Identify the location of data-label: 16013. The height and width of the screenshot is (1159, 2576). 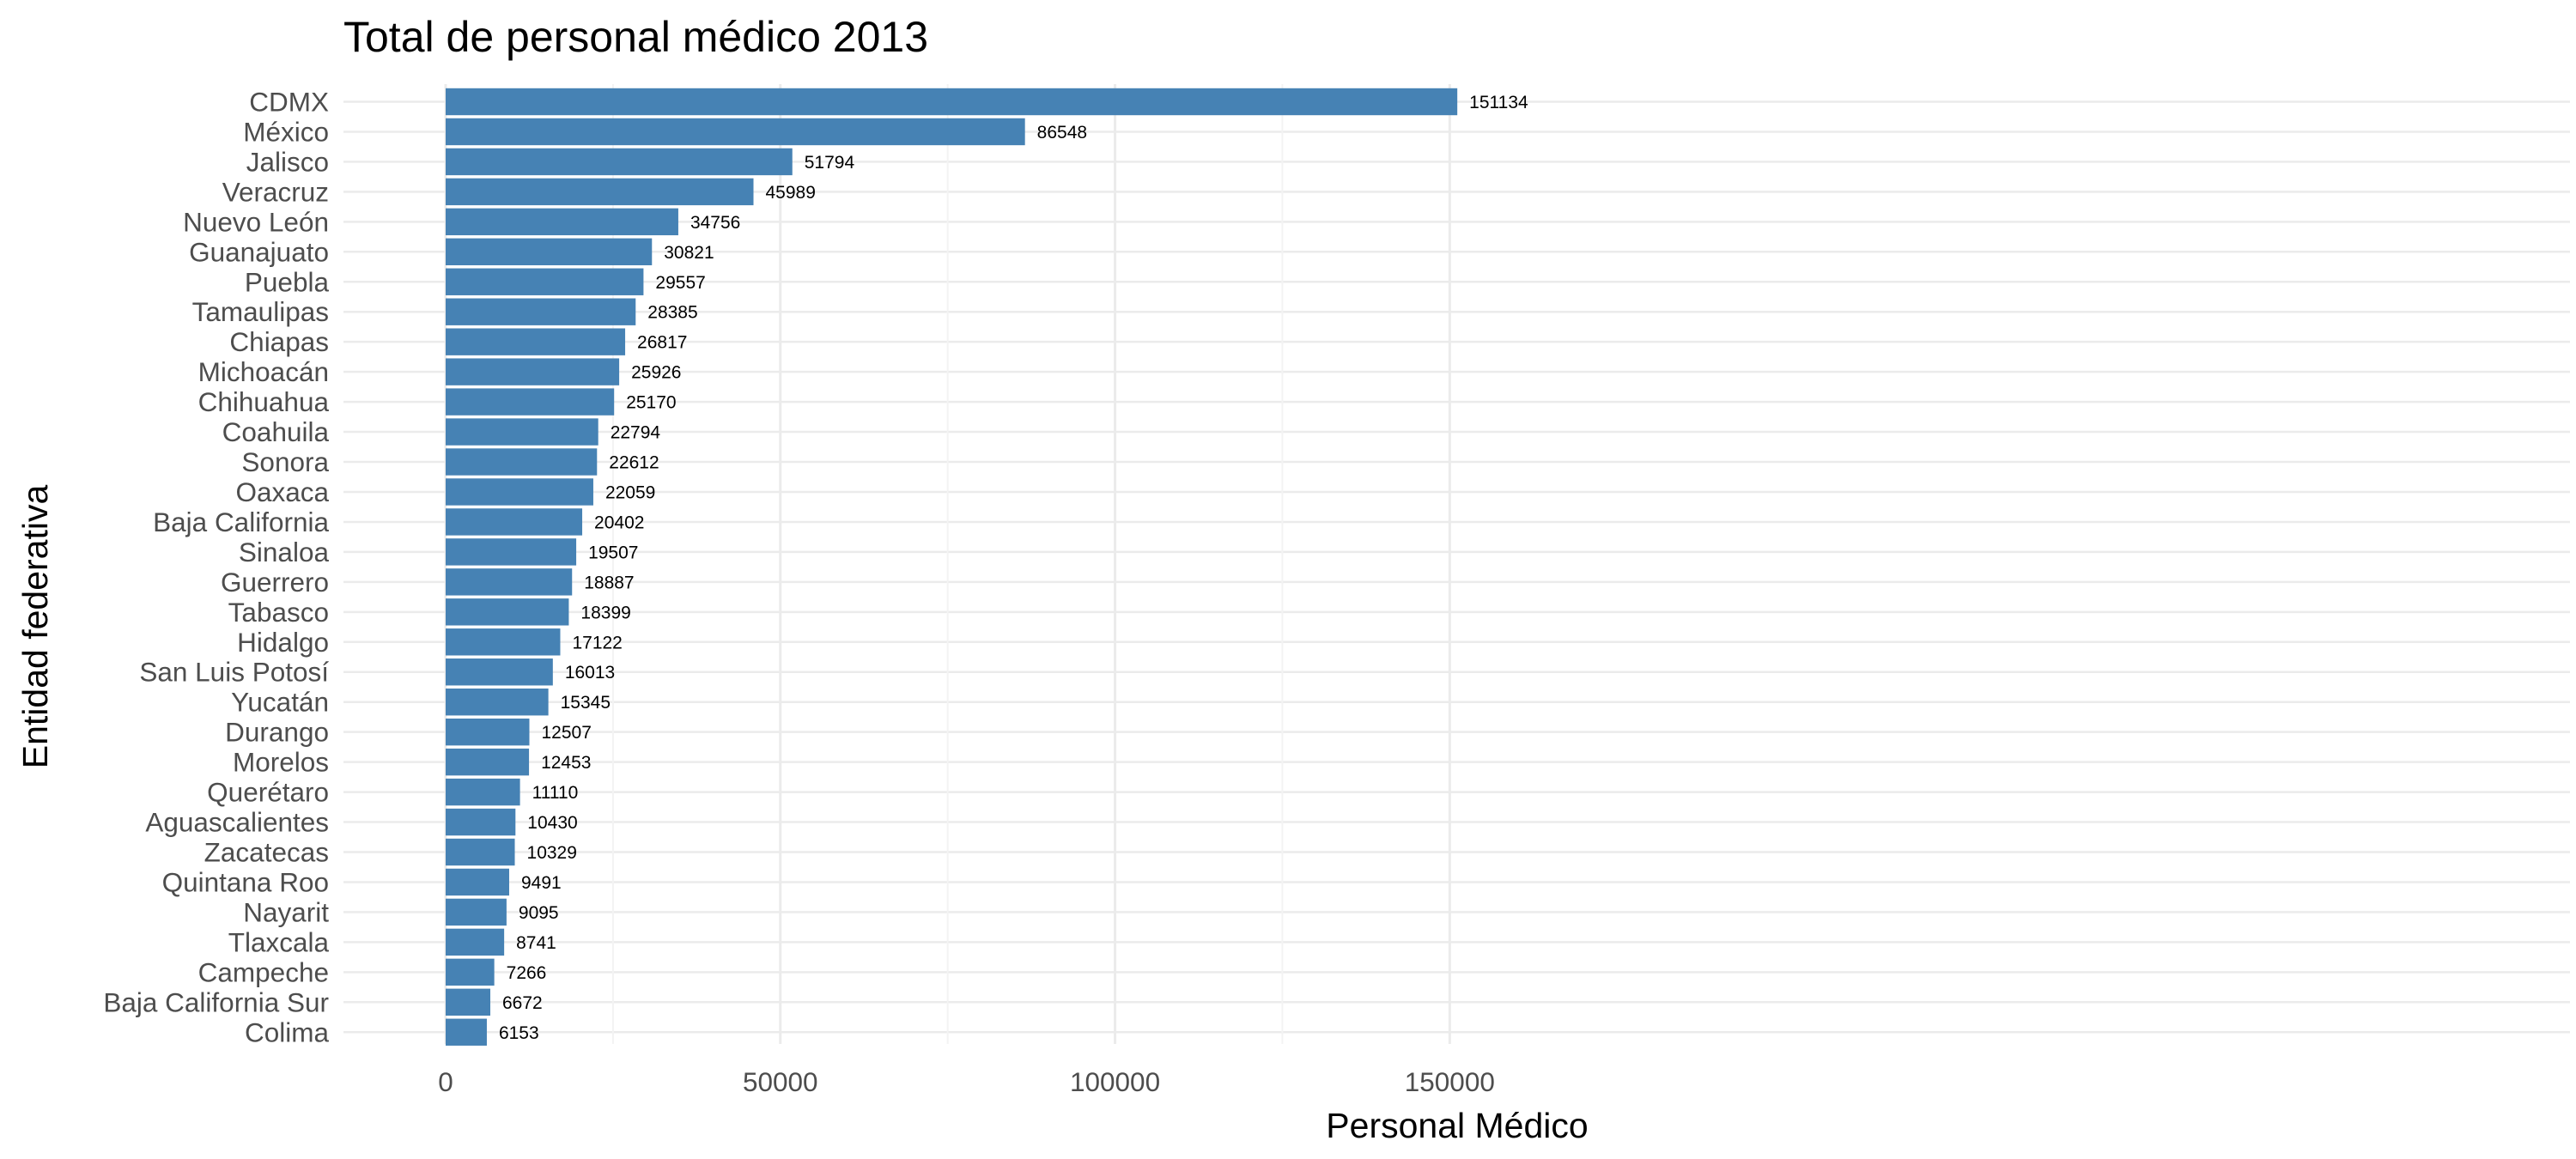
(590, 673).